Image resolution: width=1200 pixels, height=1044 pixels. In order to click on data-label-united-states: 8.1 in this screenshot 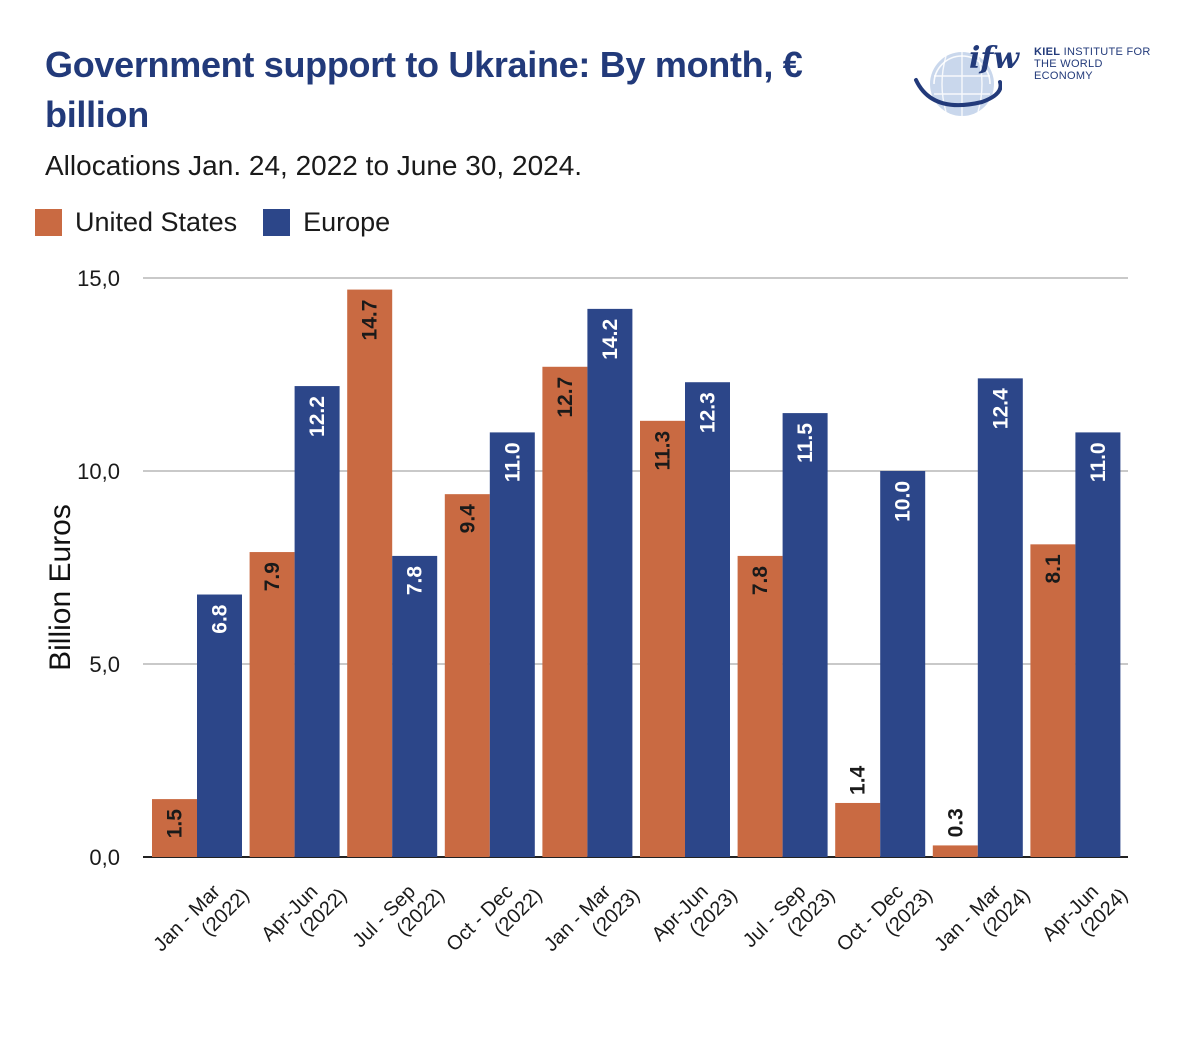, I will do `click(1053, 569)`.